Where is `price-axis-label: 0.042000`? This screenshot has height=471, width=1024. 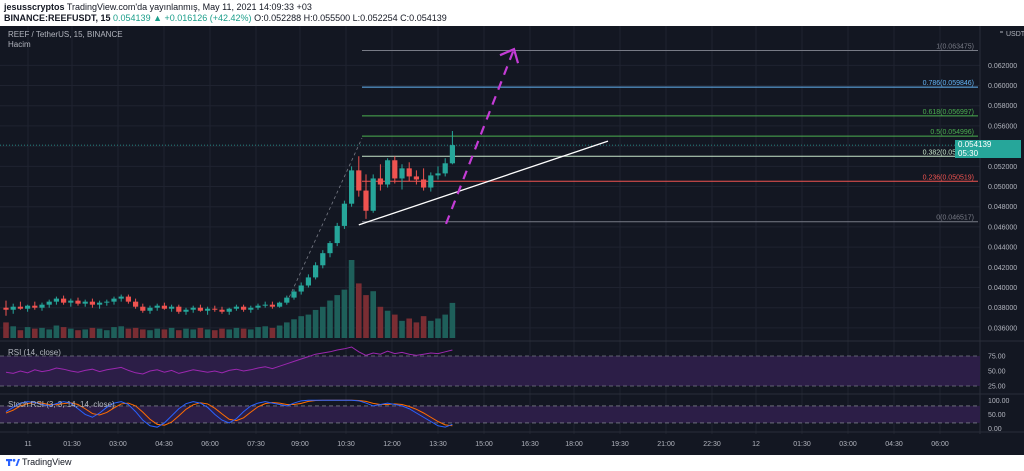 price-axis-label: 0.042000 is located at coordinates (1002, 268).